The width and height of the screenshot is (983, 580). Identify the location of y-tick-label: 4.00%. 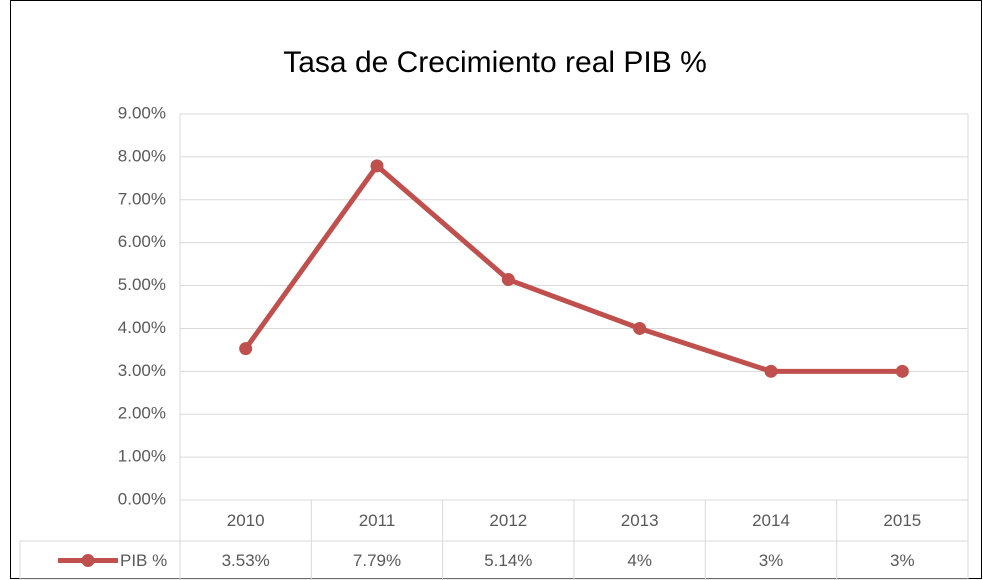
(142, 327).